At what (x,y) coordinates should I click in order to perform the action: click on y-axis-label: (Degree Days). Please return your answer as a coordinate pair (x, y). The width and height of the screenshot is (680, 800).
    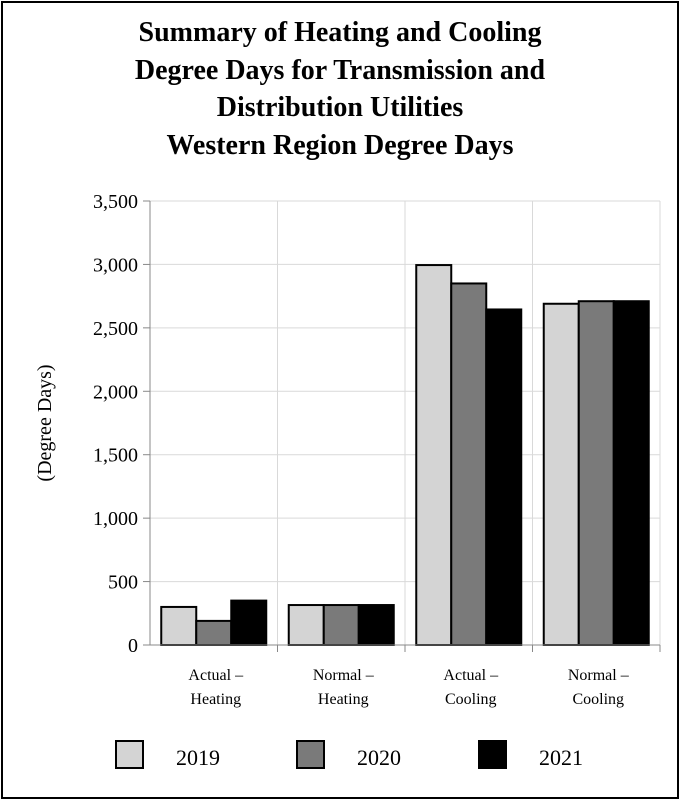
    Looking at the image, I should click on (45, 422).